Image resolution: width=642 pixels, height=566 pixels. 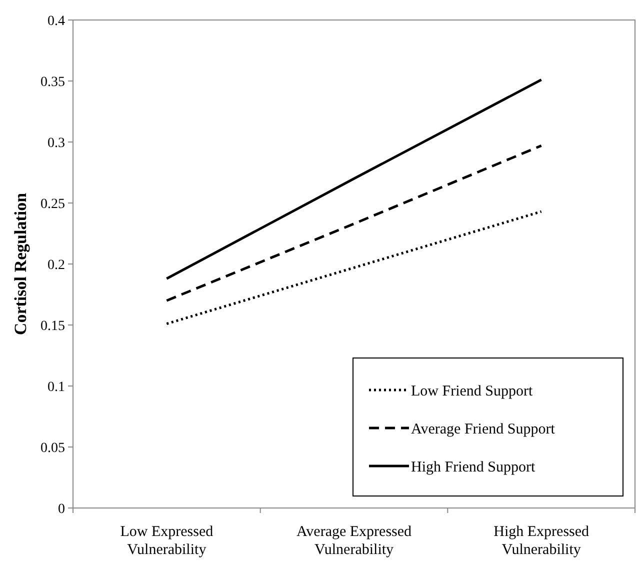 What do you see at coordinates (61, 509) in the screenshot?
I see `y-tick-label: 0` at bounding box center [61, 509].